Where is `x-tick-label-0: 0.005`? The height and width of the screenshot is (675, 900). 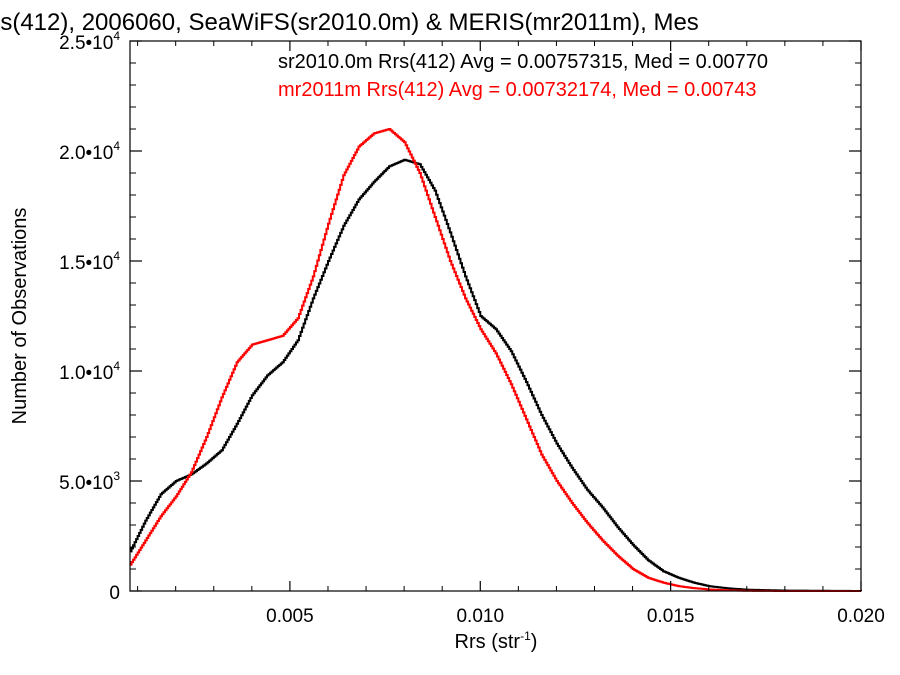
x-tick-label-0: 0.005 is located at coordinates (290, 616).